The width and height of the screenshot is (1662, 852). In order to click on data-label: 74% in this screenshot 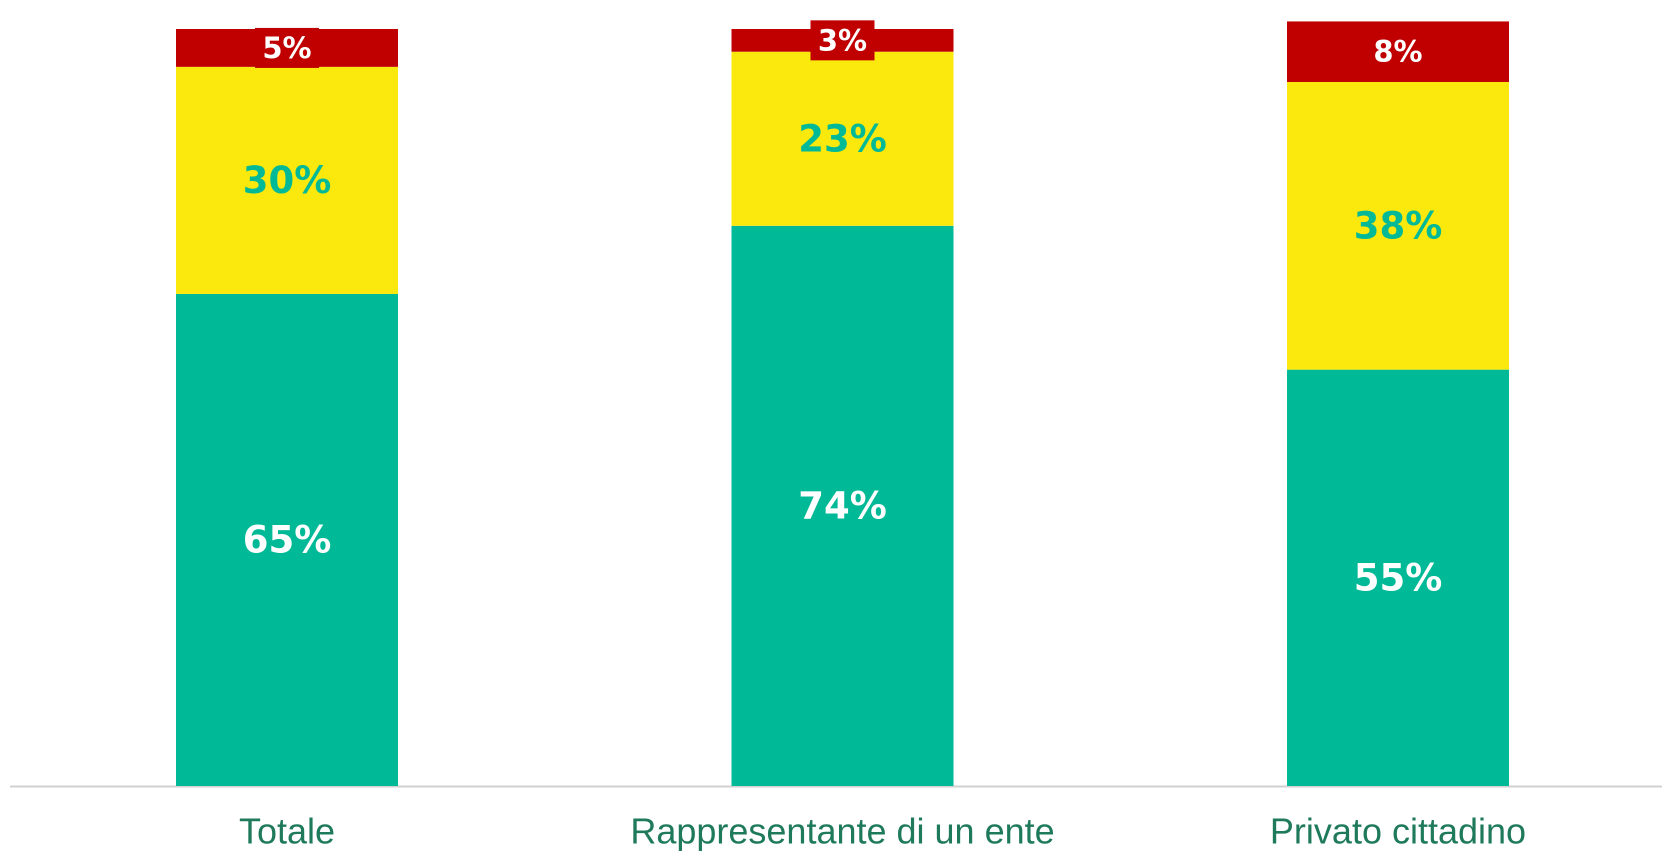, I will do `click(842, 505)`.